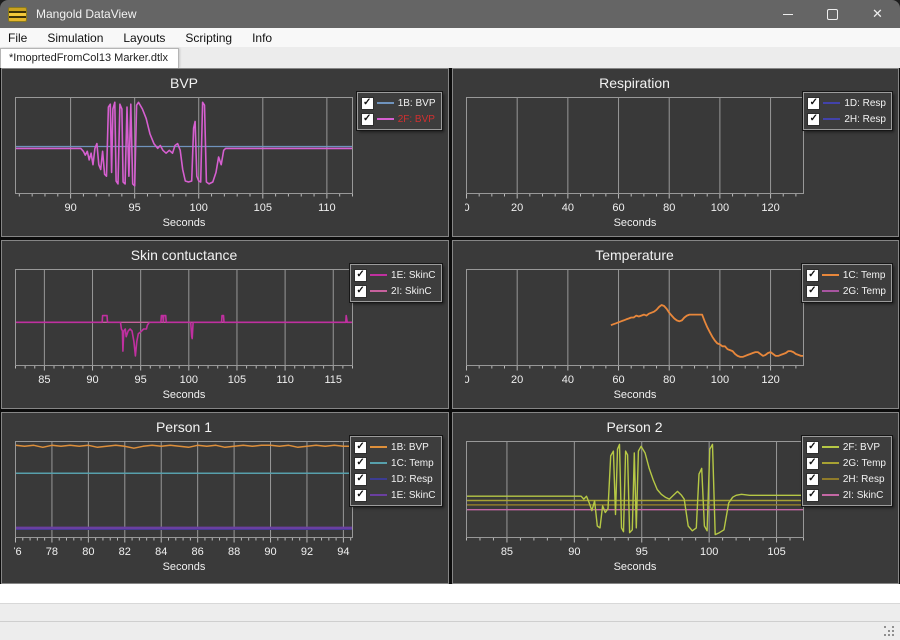 The width and height of the screenshot is (900, 640). Describe the element at coordinates (18, 37) in the screenshot. I see `menu-item-file: File` at that location.